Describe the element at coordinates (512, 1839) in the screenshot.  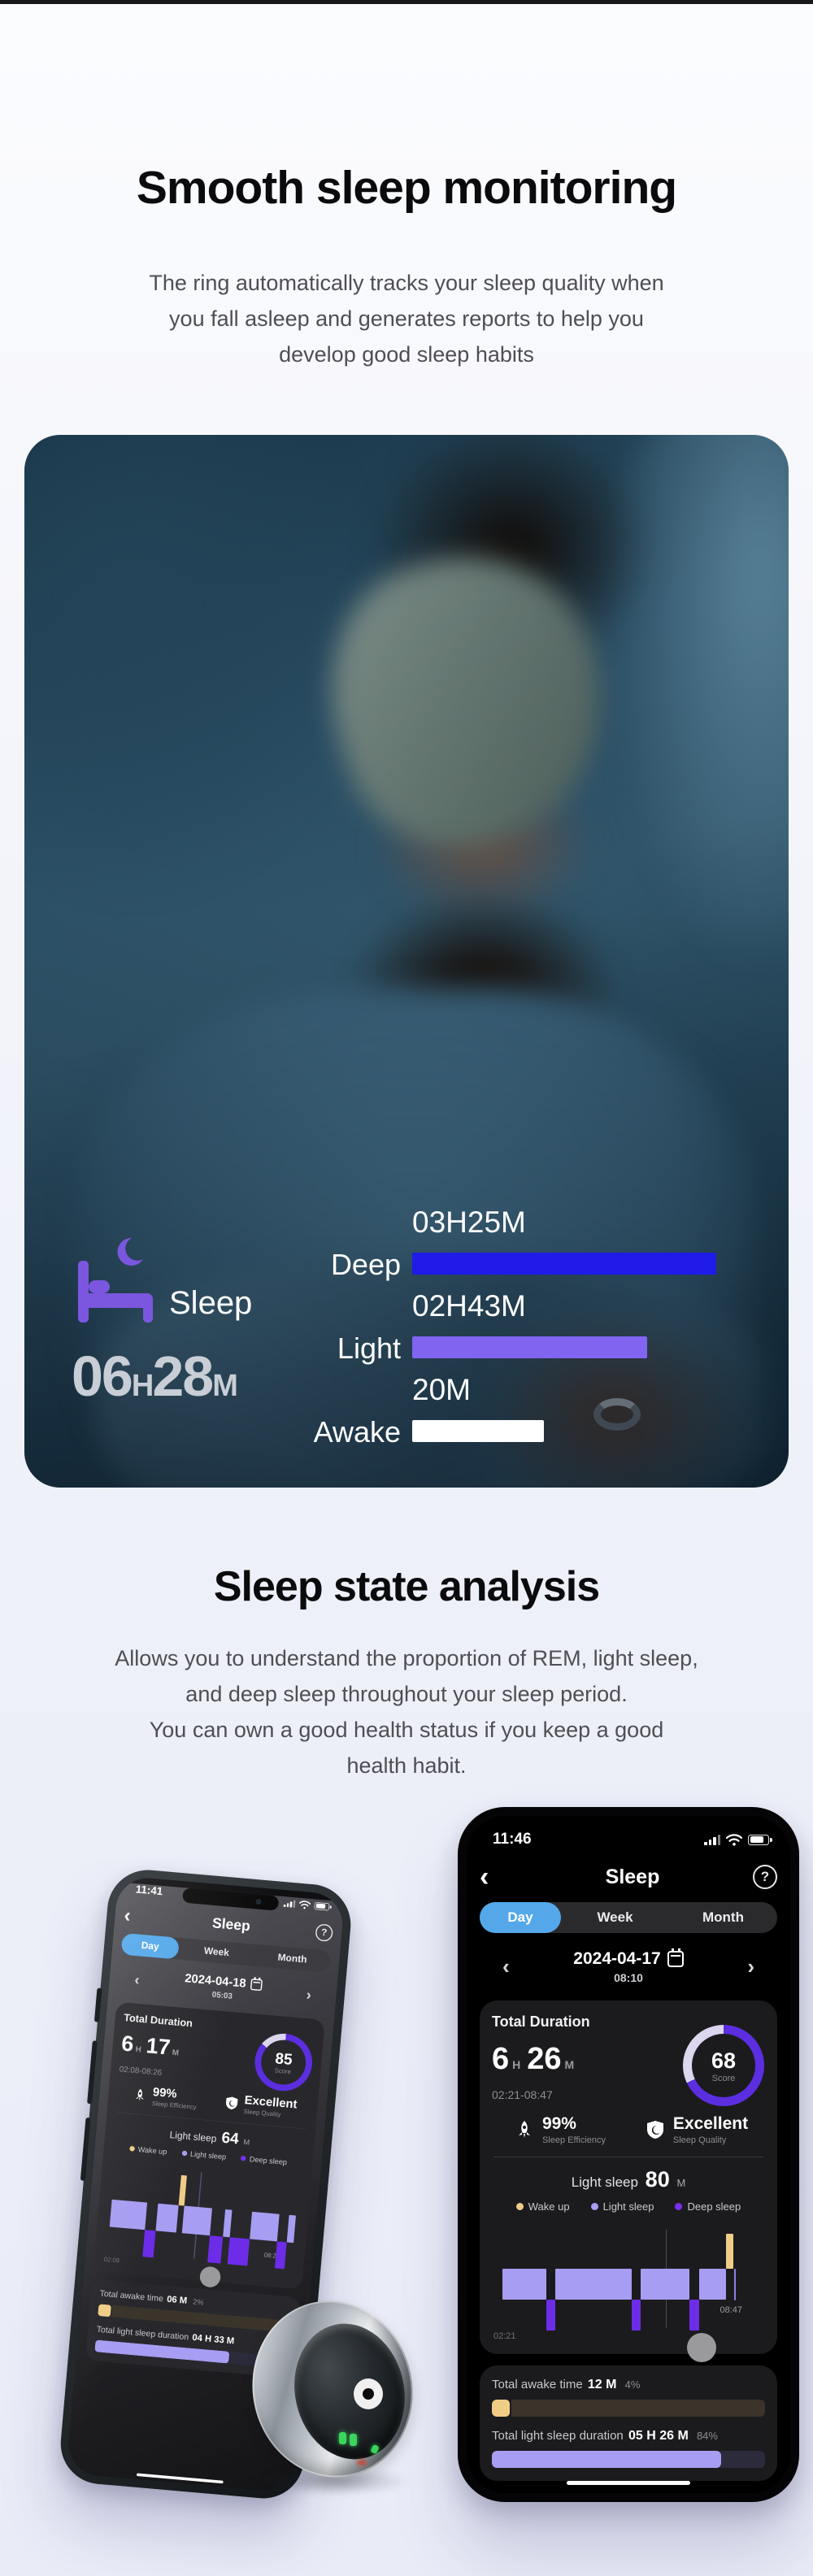
I see `status-time: 11:46` at that location.